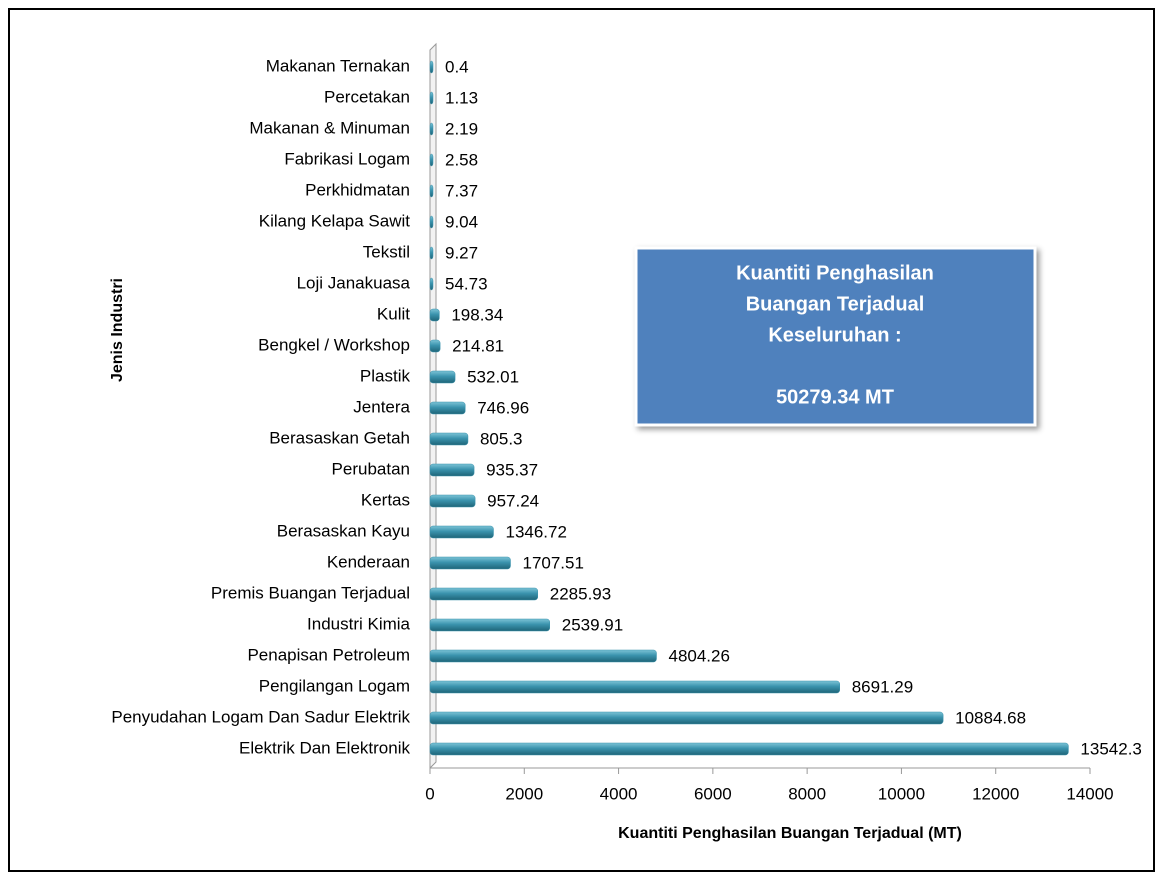 The height and width of the screenshot is (884, 1163). Describe the element at coordinates (513, 500) in the screenshot. I see `data-label: 957.24` at that location.